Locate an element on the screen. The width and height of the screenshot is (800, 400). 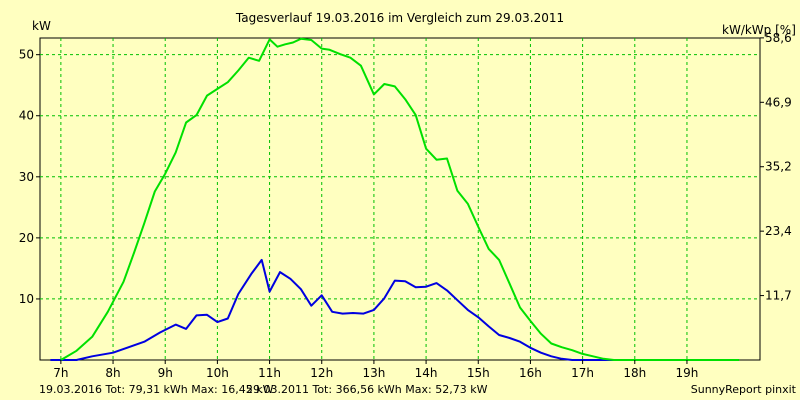
x-tick-label: 11h is located at coordinates (269, 373).